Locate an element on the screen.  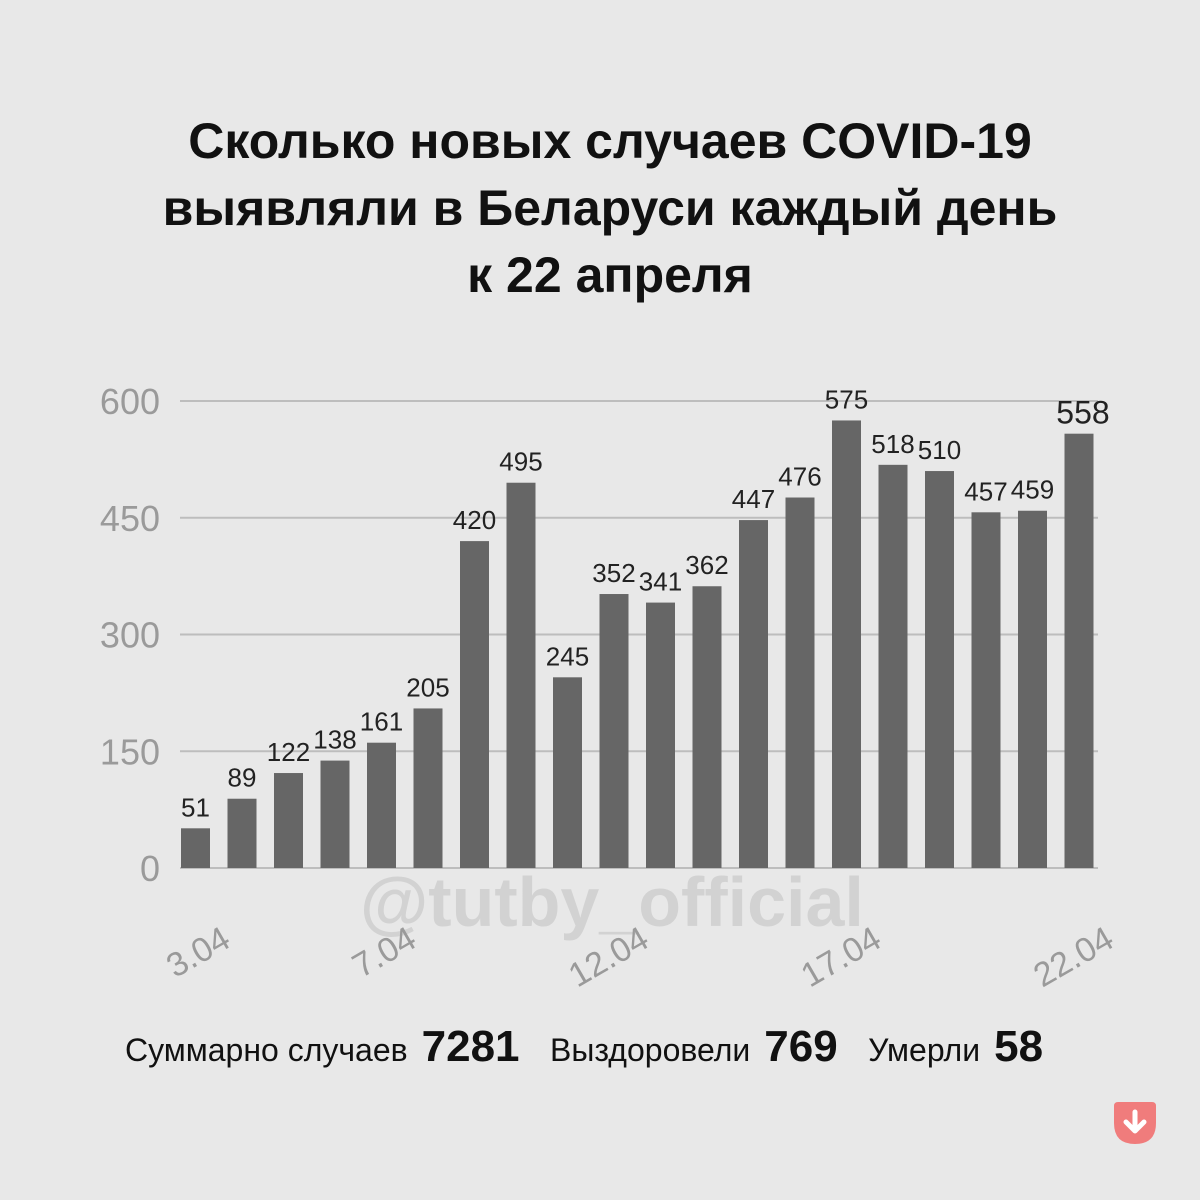
data-label: 420 is located at coordinates (474, 520).